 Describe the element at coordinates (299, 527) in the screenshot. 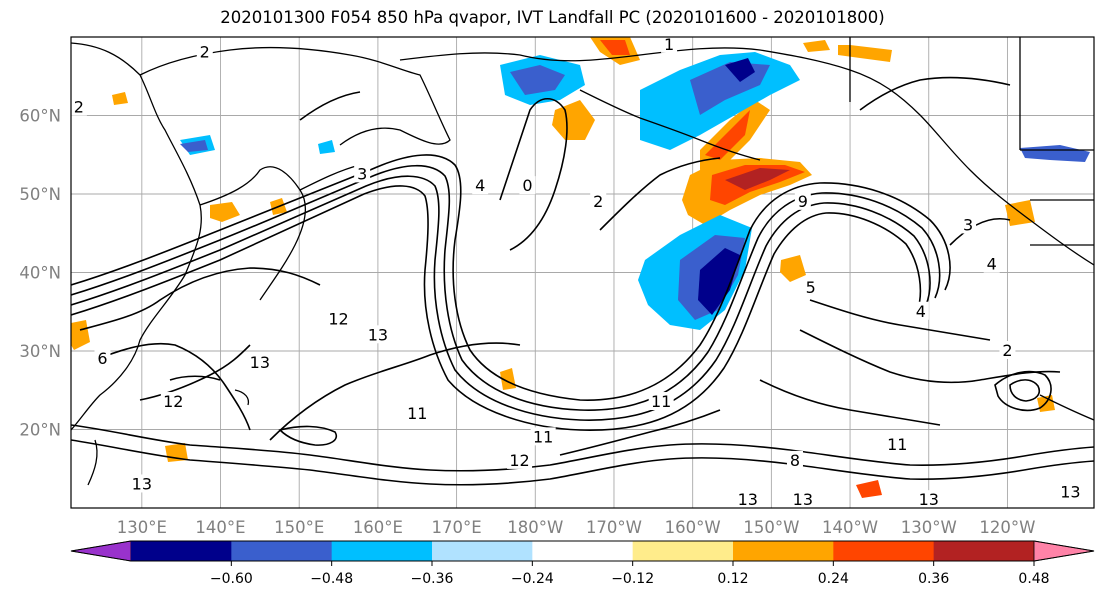

I see `longitude-label: 150°E` at that location.